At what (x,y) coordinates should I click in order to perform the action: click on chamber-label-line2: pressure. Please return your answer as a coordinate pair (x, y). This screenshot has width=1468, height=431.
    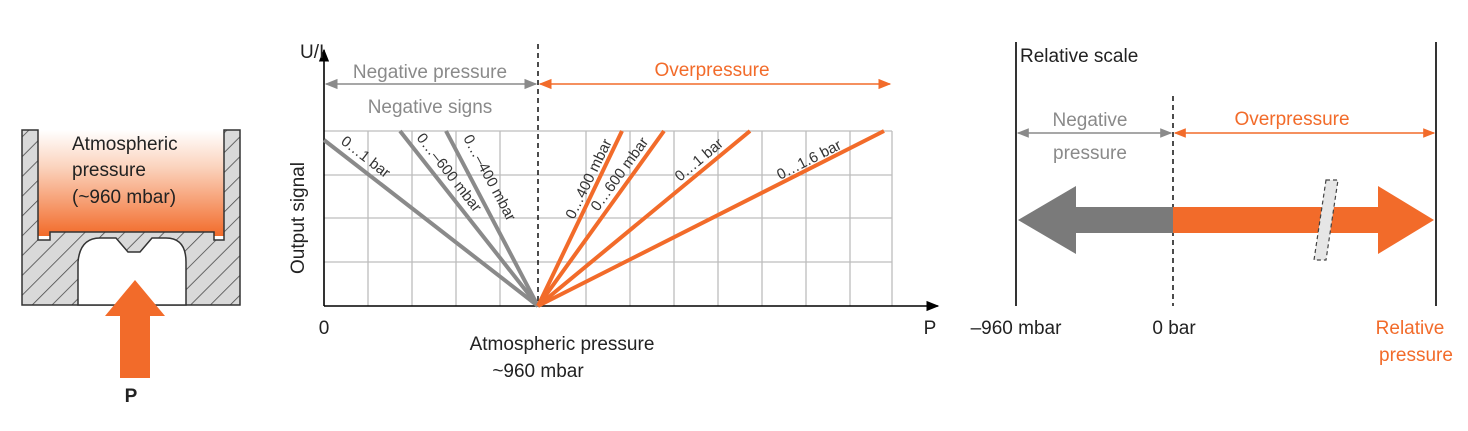
    Looking at the image, I should click on (109, 170).